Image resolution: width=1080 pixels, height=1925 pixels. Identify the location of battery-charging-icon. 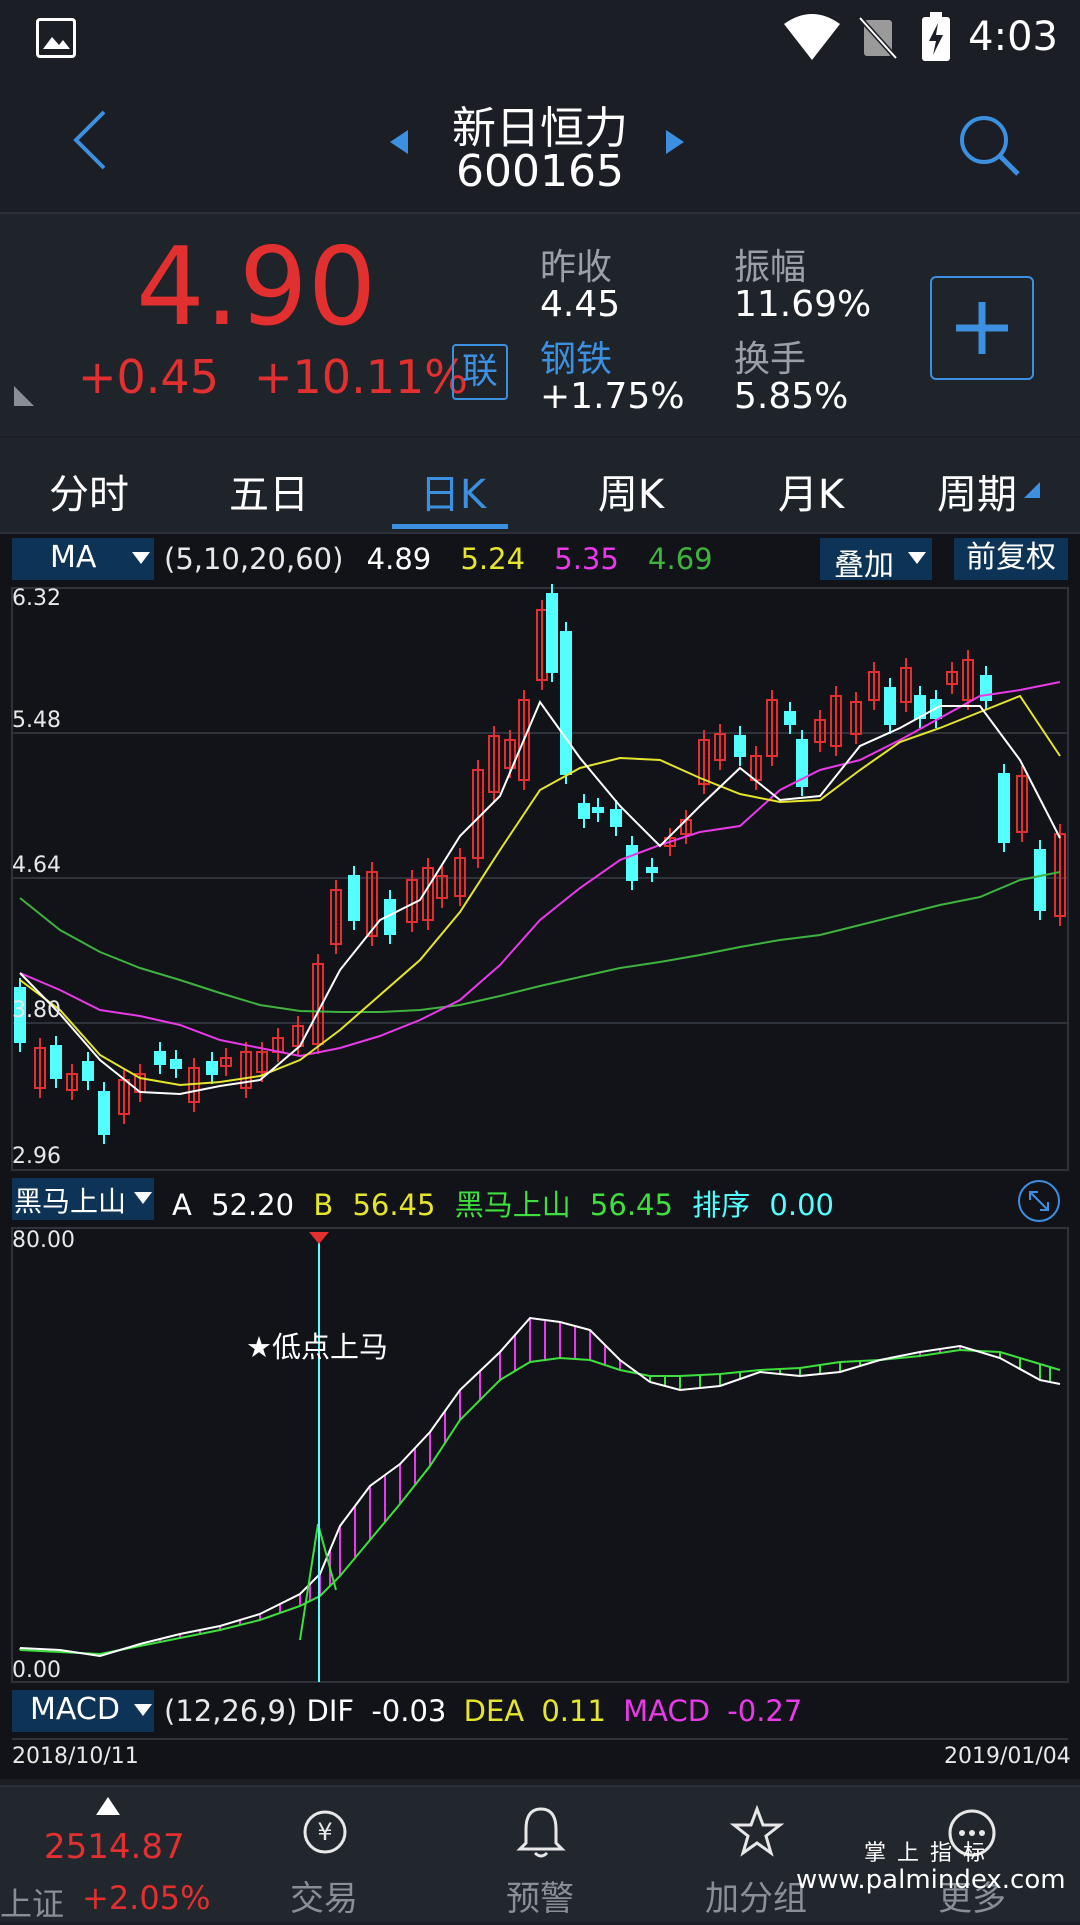
(936, 36).